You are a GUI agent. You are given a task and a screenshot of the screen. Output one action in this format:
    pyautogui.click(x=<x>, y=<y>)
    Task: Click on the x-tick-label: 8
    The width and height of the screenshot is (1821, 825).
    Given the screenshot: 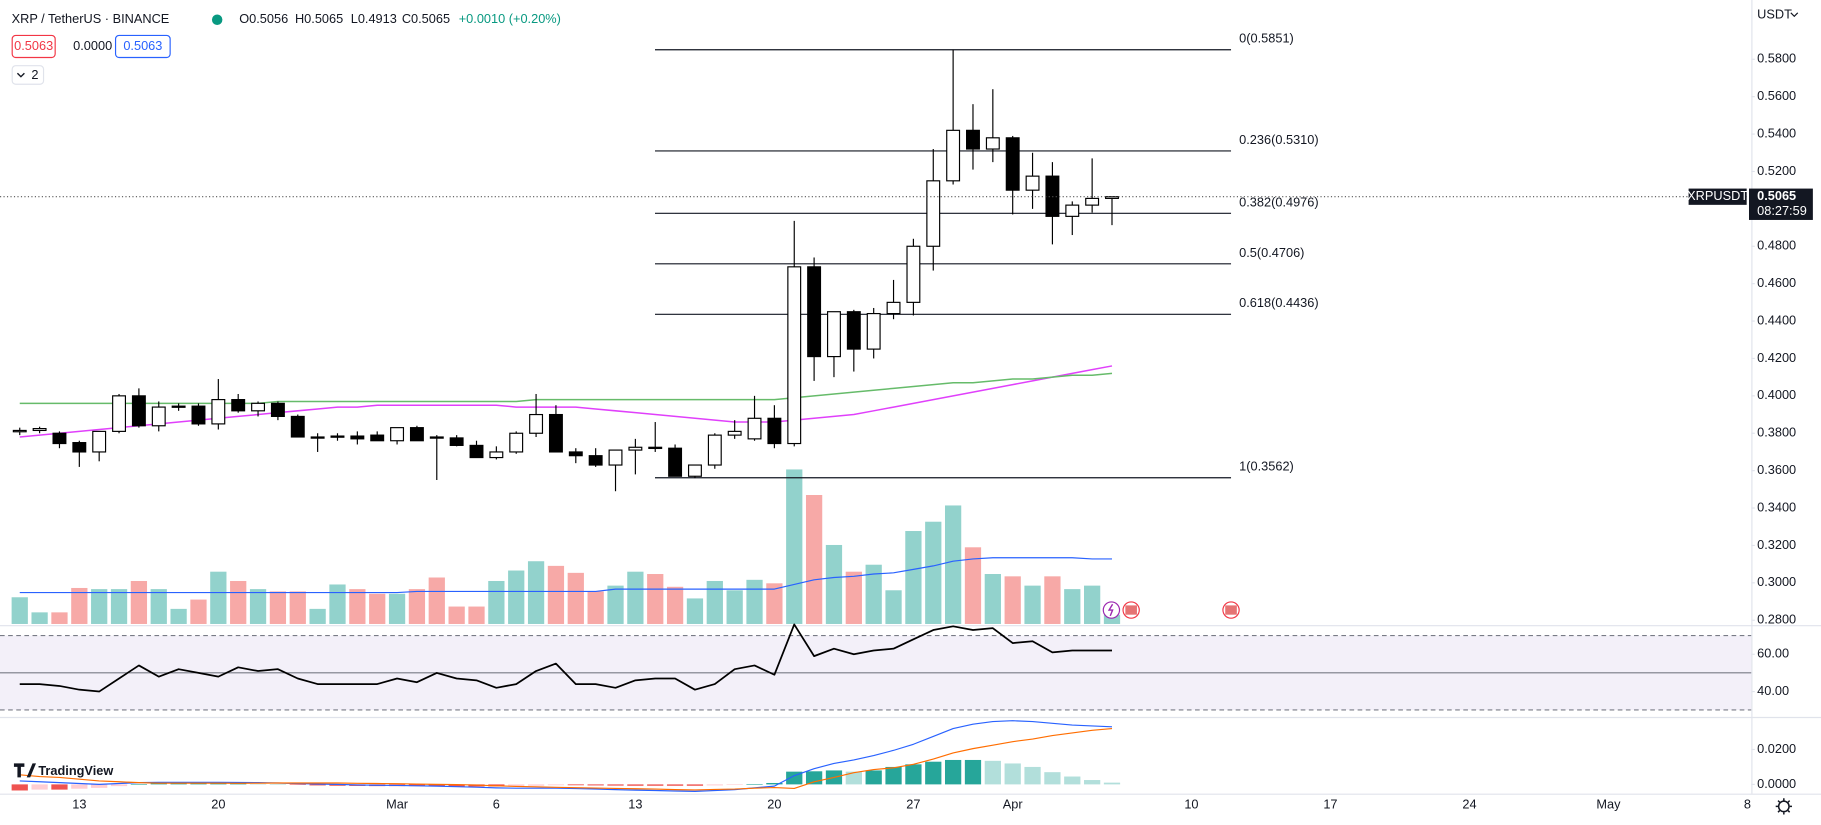 What is the action you would take?
    pyautogui.click(x=1747, y=804)
    